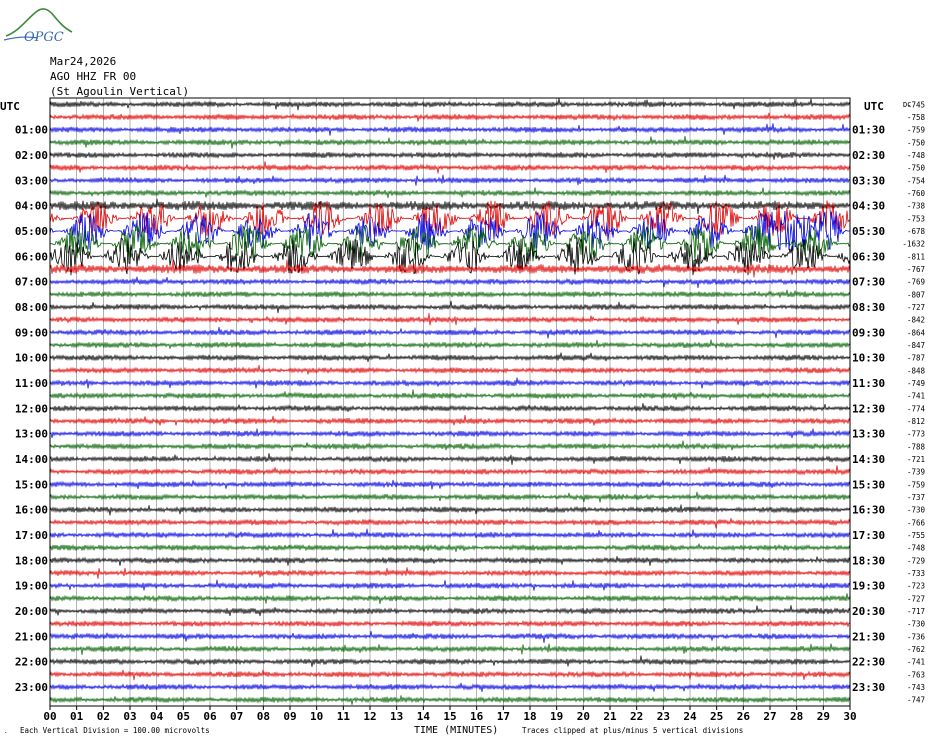 The height and width of the screenshot is (744, 930). I want to click on x-tick-label: 18, so click(529, 716).